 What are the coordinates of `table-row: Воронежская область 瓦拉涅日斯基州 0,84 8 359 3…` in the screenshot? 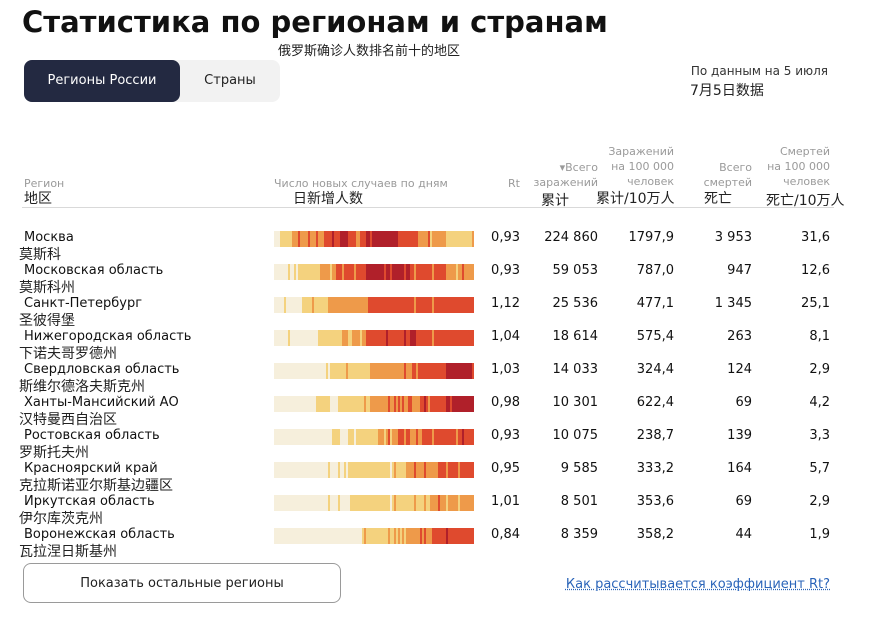 It's located at (444, 543).